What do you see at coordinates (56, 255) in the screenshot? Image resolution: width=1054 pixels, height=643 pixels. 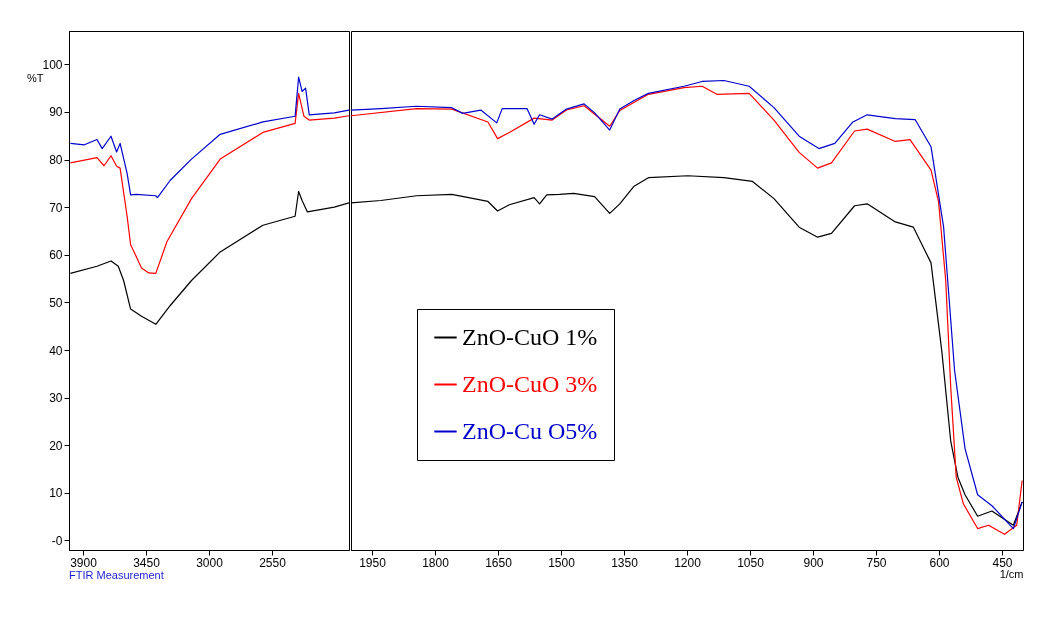 I see `y-tick-label: 60` at bounding box center [56, 255].